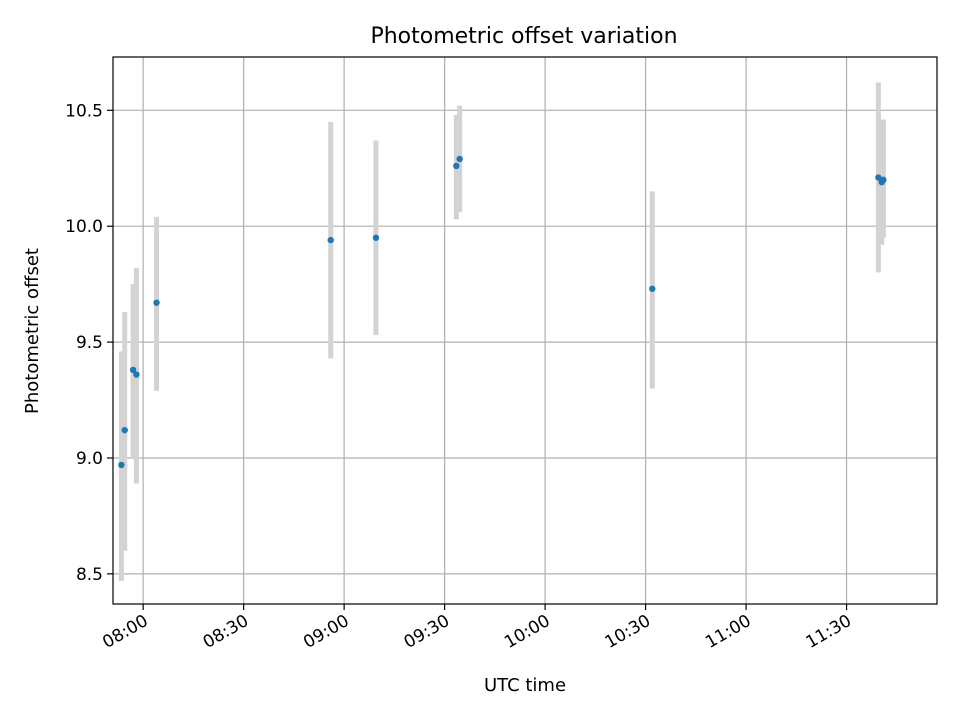 The width and height of the screenshot is (960, 720). Describe the element at coordinates (226, 632) in the screenshot. I see `x-tick-label: 08:30` at that location.